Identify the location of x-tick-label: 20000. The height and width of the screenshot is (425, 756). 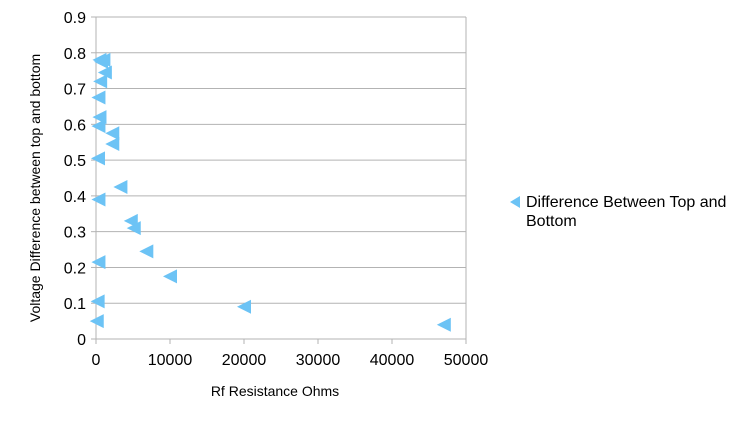
(244, 360).